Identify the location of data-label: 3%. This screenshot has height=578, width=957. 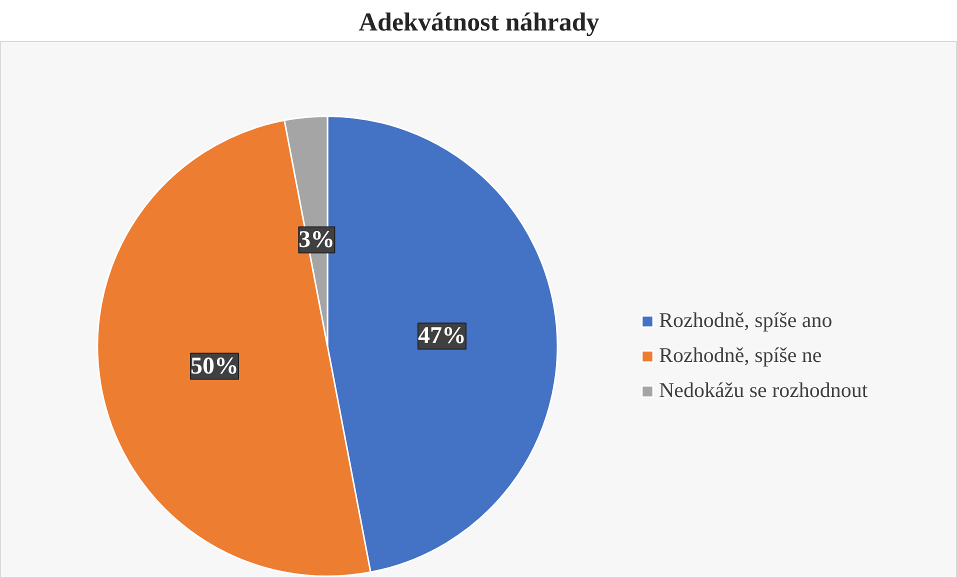
(316, 239).